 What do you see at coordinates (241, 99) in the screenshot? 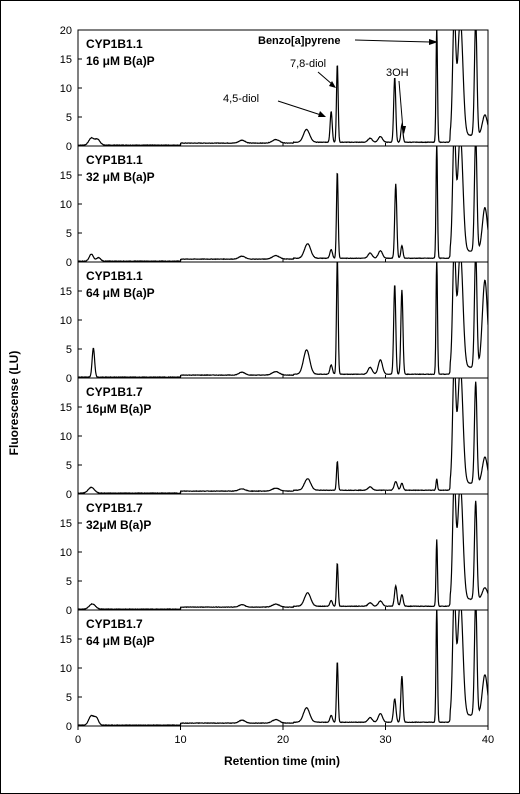
I see `annotation-4-5-diol: 4,5-diol` at bounding box center [241, 99].